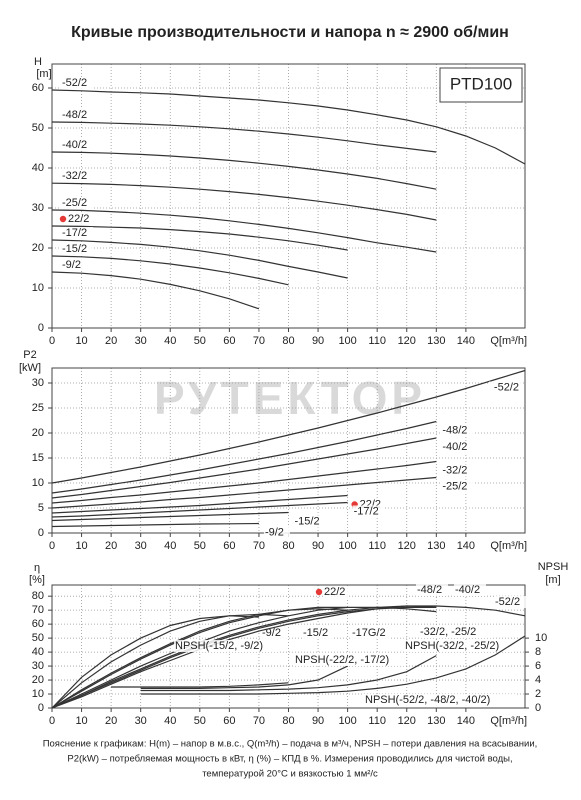 The height and width of the screenshot is (800, 581). What do you see at coordinates (553, 567) in the screenshot?
I see `y2-axis-label: NPSH` at bounding box center [553, 567].